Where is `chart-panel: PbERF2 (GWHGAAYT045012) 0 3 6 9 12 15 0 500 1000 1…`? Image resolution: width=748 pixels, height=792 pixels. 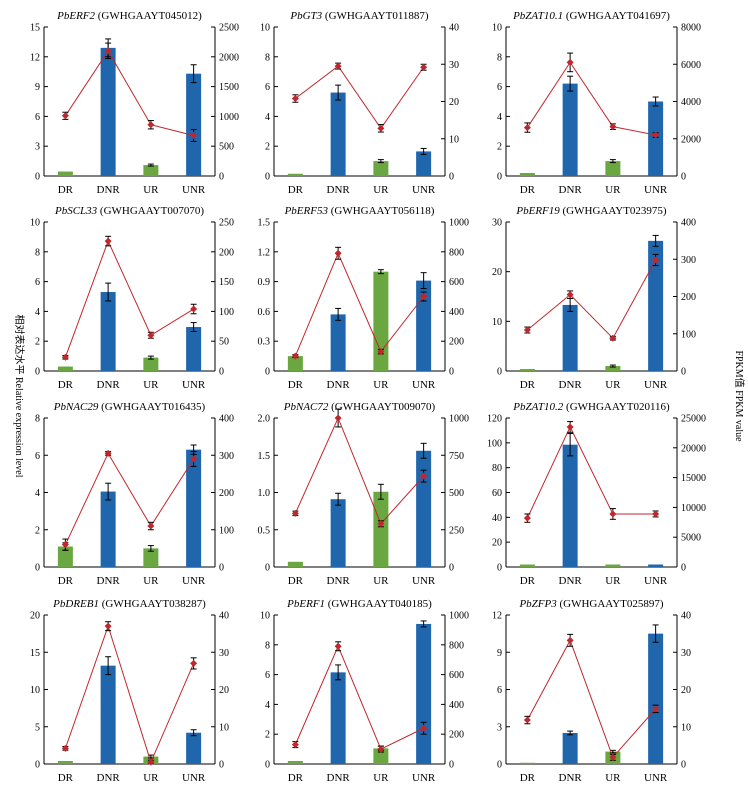
chart-panel: PbERF2 (GWHGAAYT045012) 0 3 6 9 12 15 0 500 1000 1… is located at coordinates (134, 103).